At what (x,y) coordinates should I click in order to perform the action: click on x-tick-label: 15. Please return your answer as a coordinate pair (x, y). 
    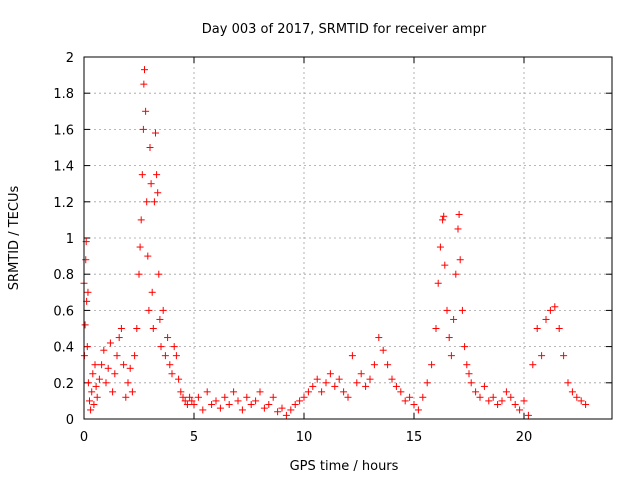
    Looking at the image, I should click on (414, 437).